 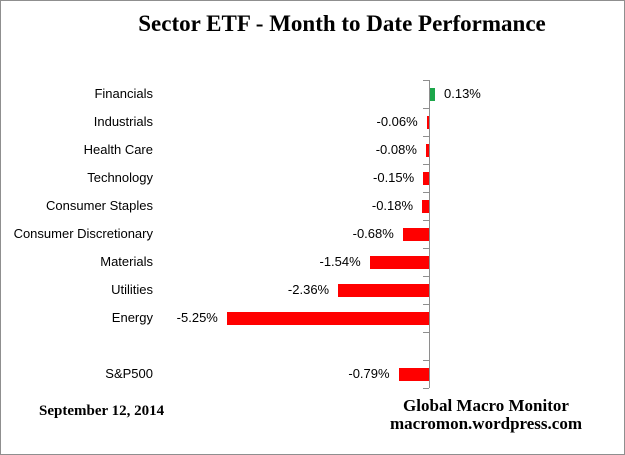 I want to click on value-label-financials: 0.13%, so click(x=462, y=93).